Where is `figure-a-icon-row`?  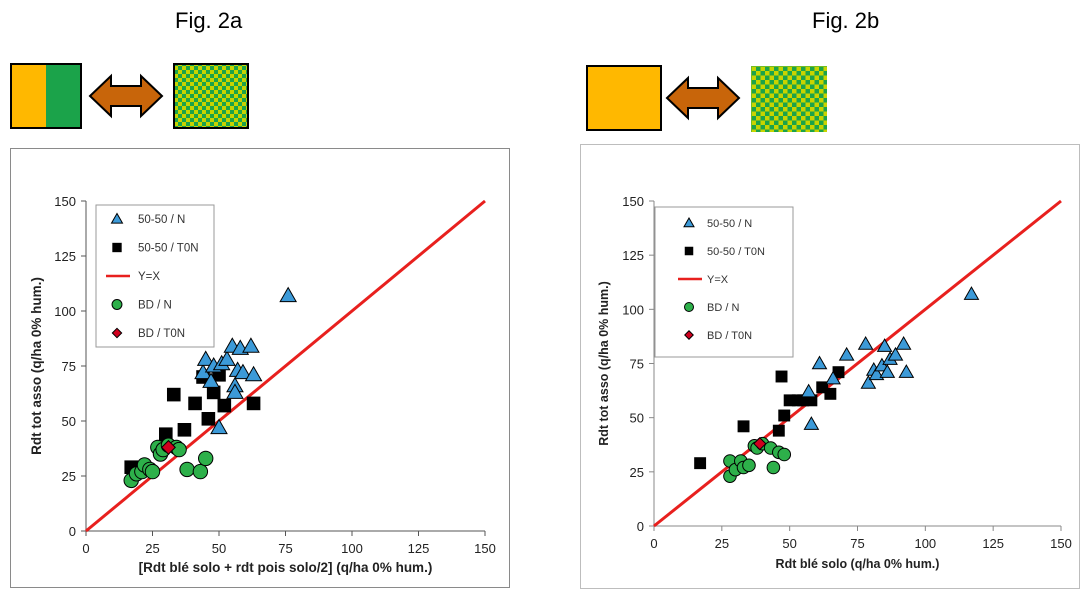
figure-a-icon-row is located at coordinates (130, 96).